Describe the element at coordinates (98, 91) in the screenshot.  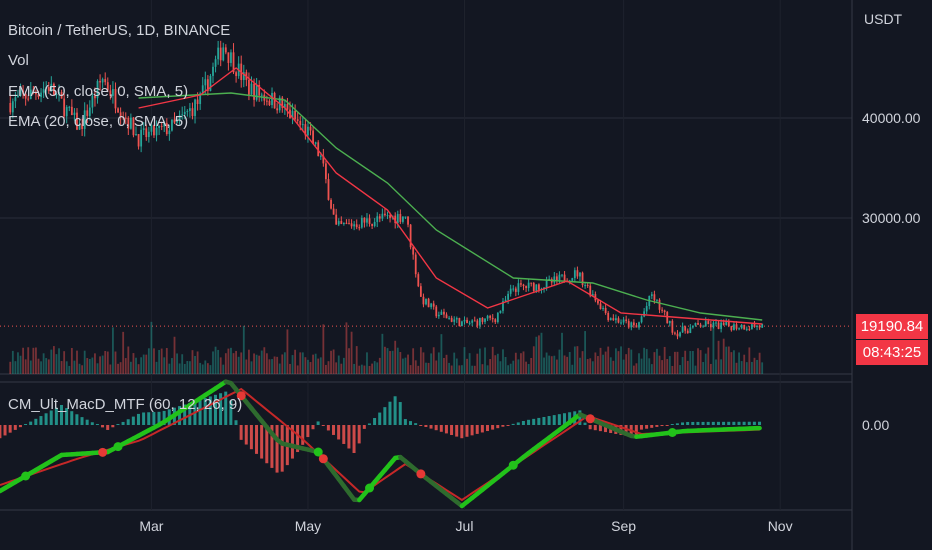
I see `legend-ema50: EMA (50, close, 0, SMA, 5)` at that location.